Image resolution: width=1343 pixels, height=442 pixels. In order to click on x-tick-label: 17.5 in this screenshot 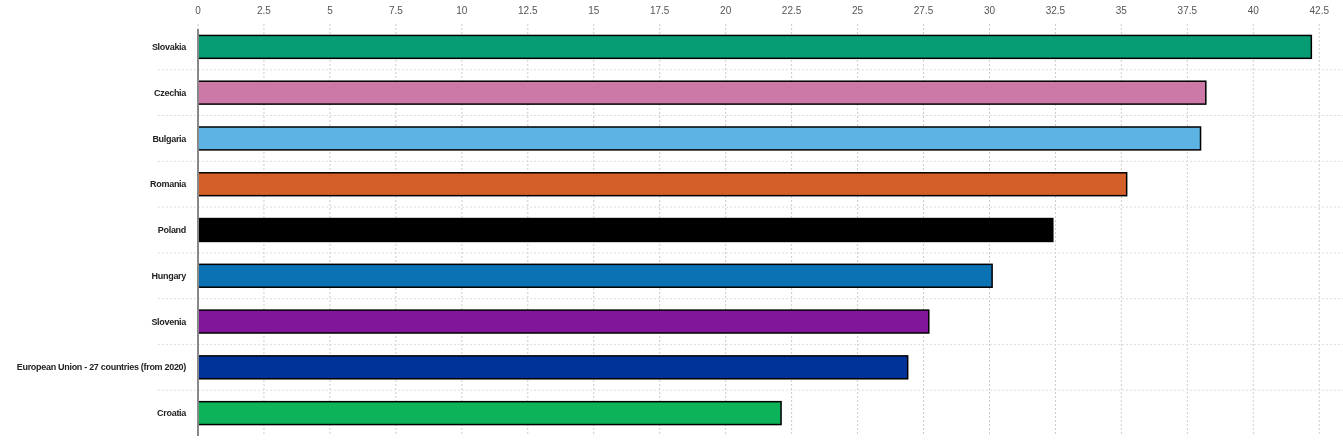, I will do `click(659, 10)`.